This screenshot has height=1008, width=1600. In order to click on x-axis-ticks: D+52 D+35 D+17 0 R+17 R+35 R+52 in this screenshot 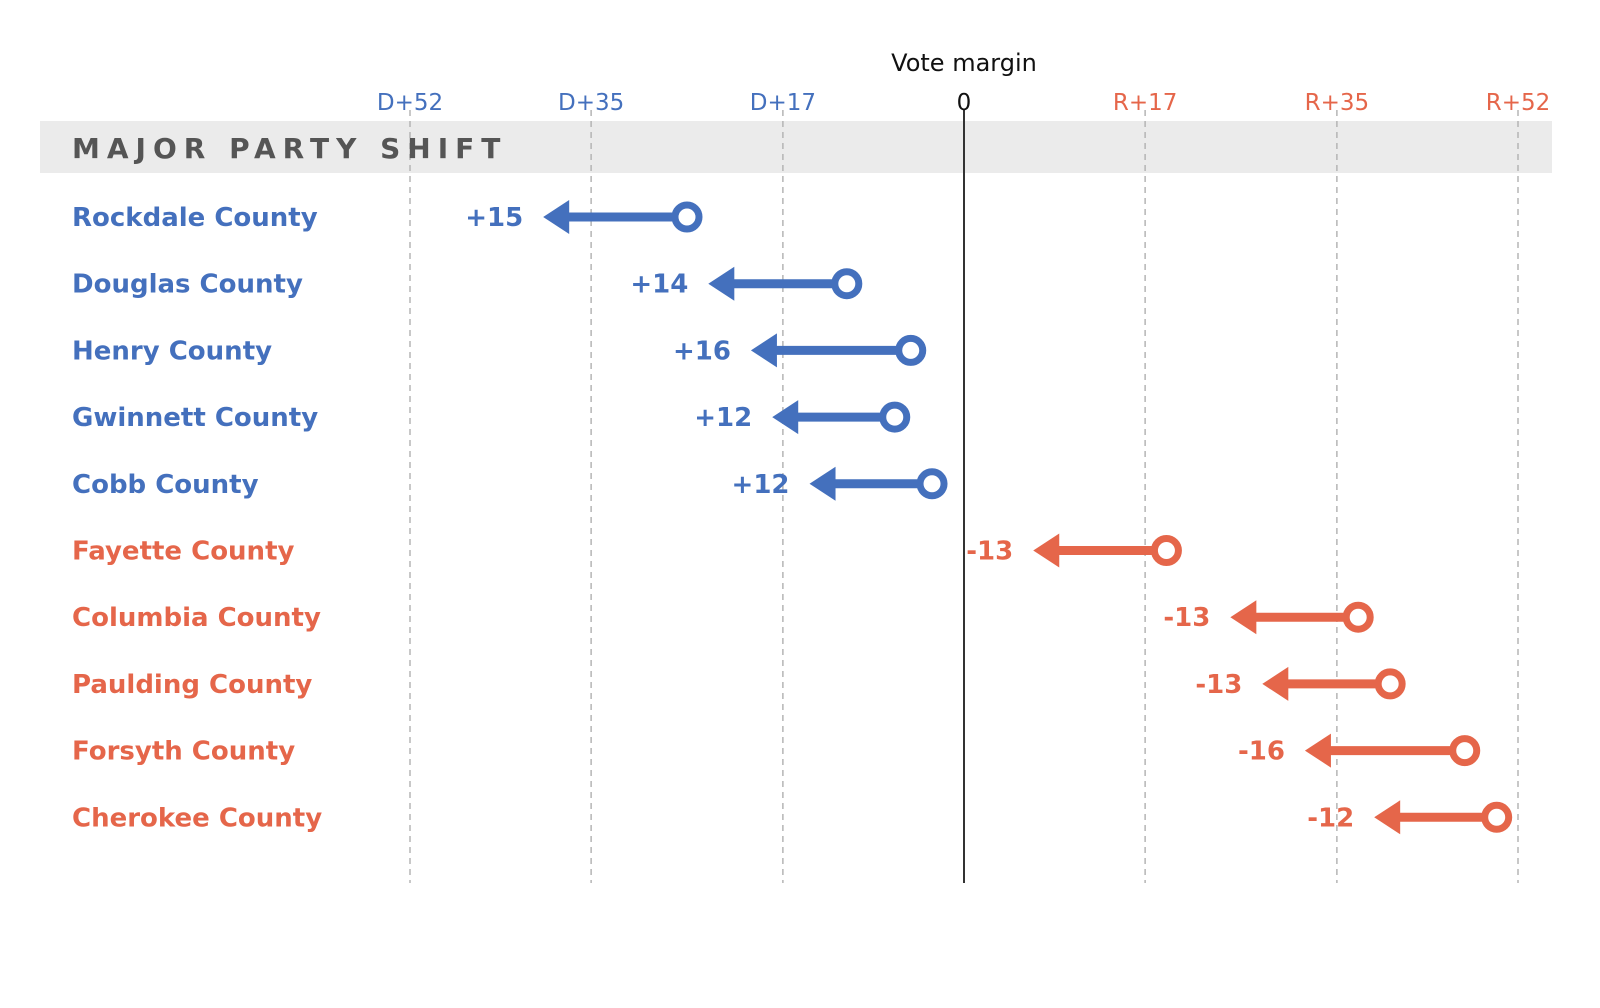, I will do `click(963, 103)`.